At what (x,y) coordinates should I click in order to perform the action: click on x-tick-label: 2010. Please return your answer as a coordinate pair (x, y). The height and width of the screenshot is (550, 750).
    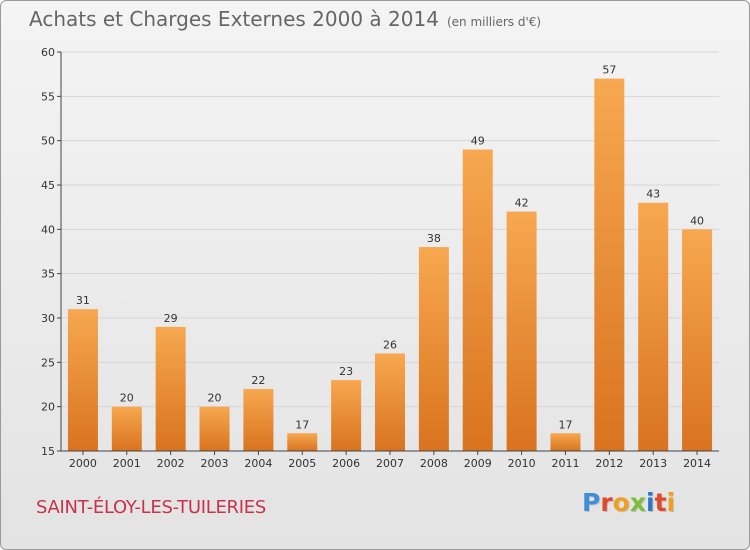
    Looking at the image, I should click on (522, 463).